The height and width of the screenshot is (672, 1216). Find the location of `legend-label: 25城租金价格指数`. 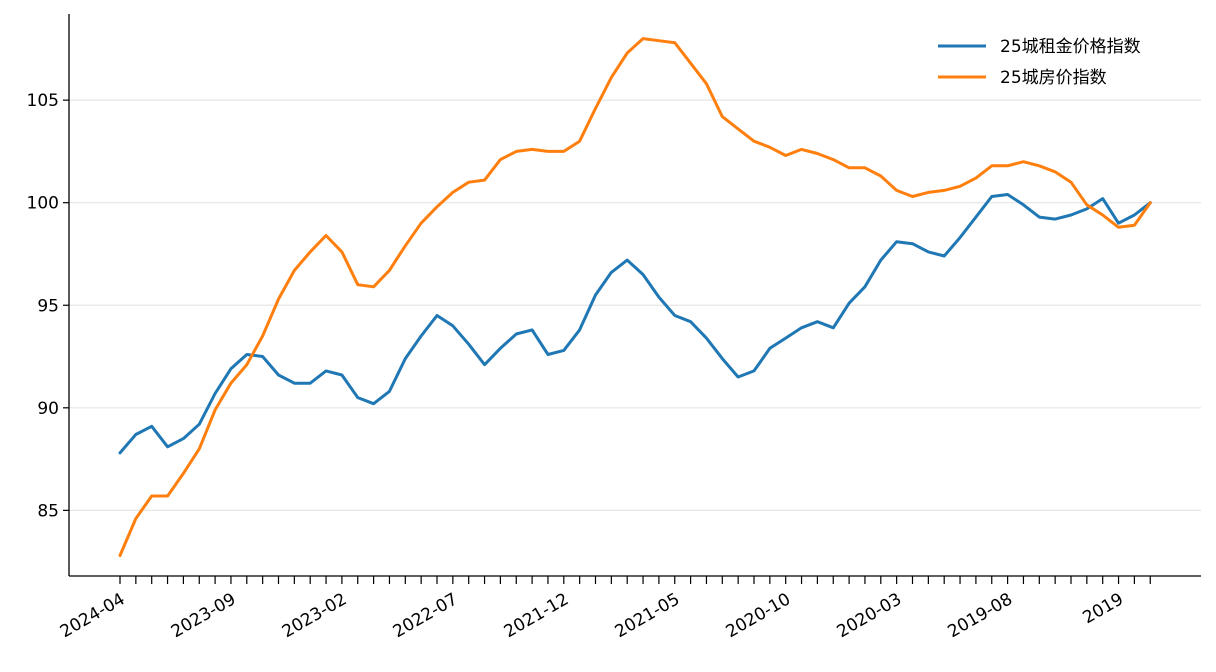

legend-label: 25城租金价格指数 is located at coordinates (1070, 47).